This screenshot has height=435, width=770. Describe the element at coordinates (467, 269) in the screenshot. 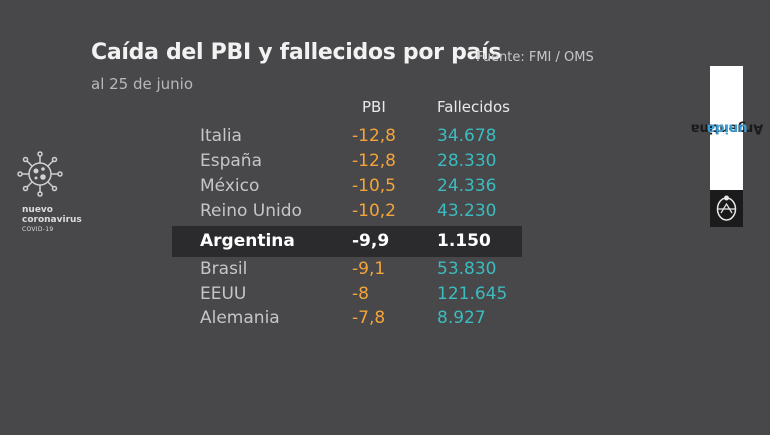

I see `deaths-value: 53.830` at that location.